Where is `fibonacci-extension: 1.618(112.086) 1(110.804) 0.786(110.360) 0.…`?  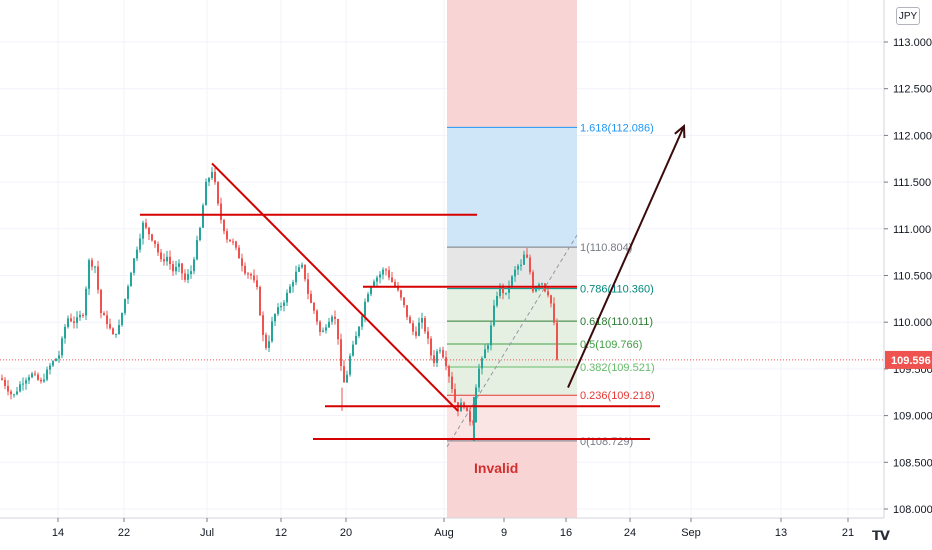
fibonacci-extension: 1.618(112.086) 1(110.804) 0.786(110.360) 0.… is located at coordinates (550, 285).